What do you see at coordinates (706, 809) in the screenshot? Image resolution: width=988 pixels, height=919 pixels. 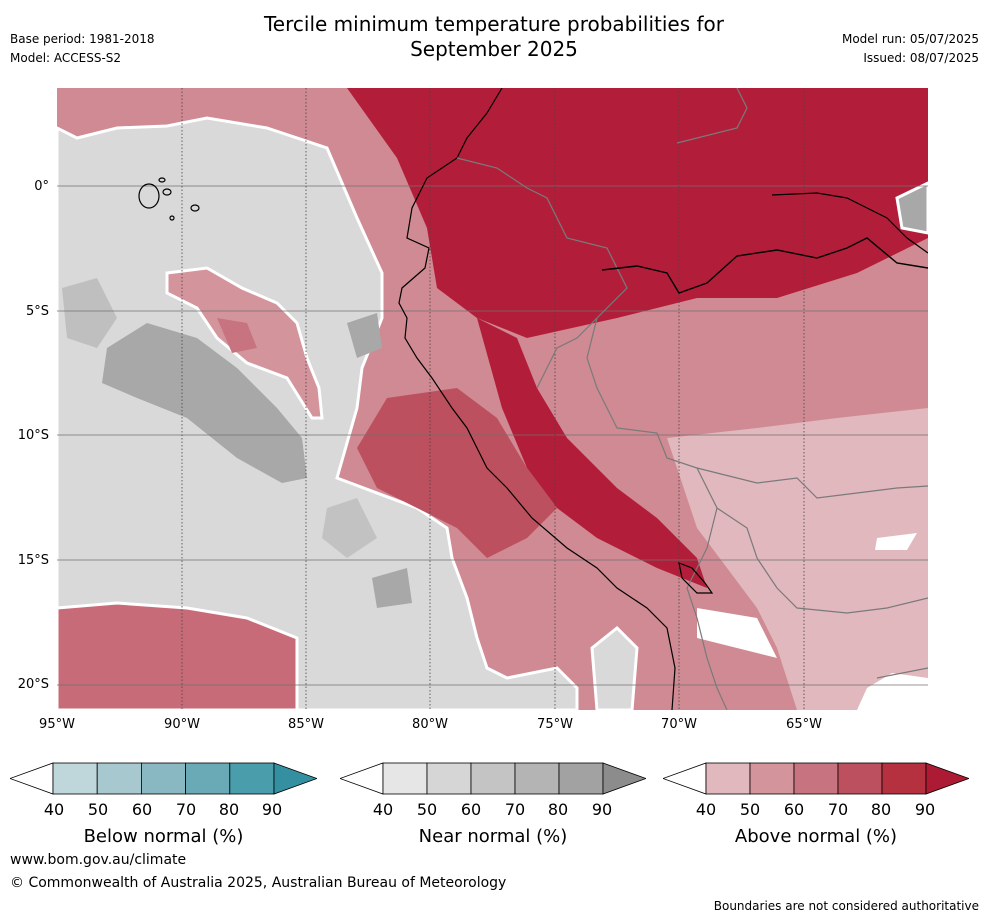 I see `cb-above-tick: 40` at bounding box center [706, 809].